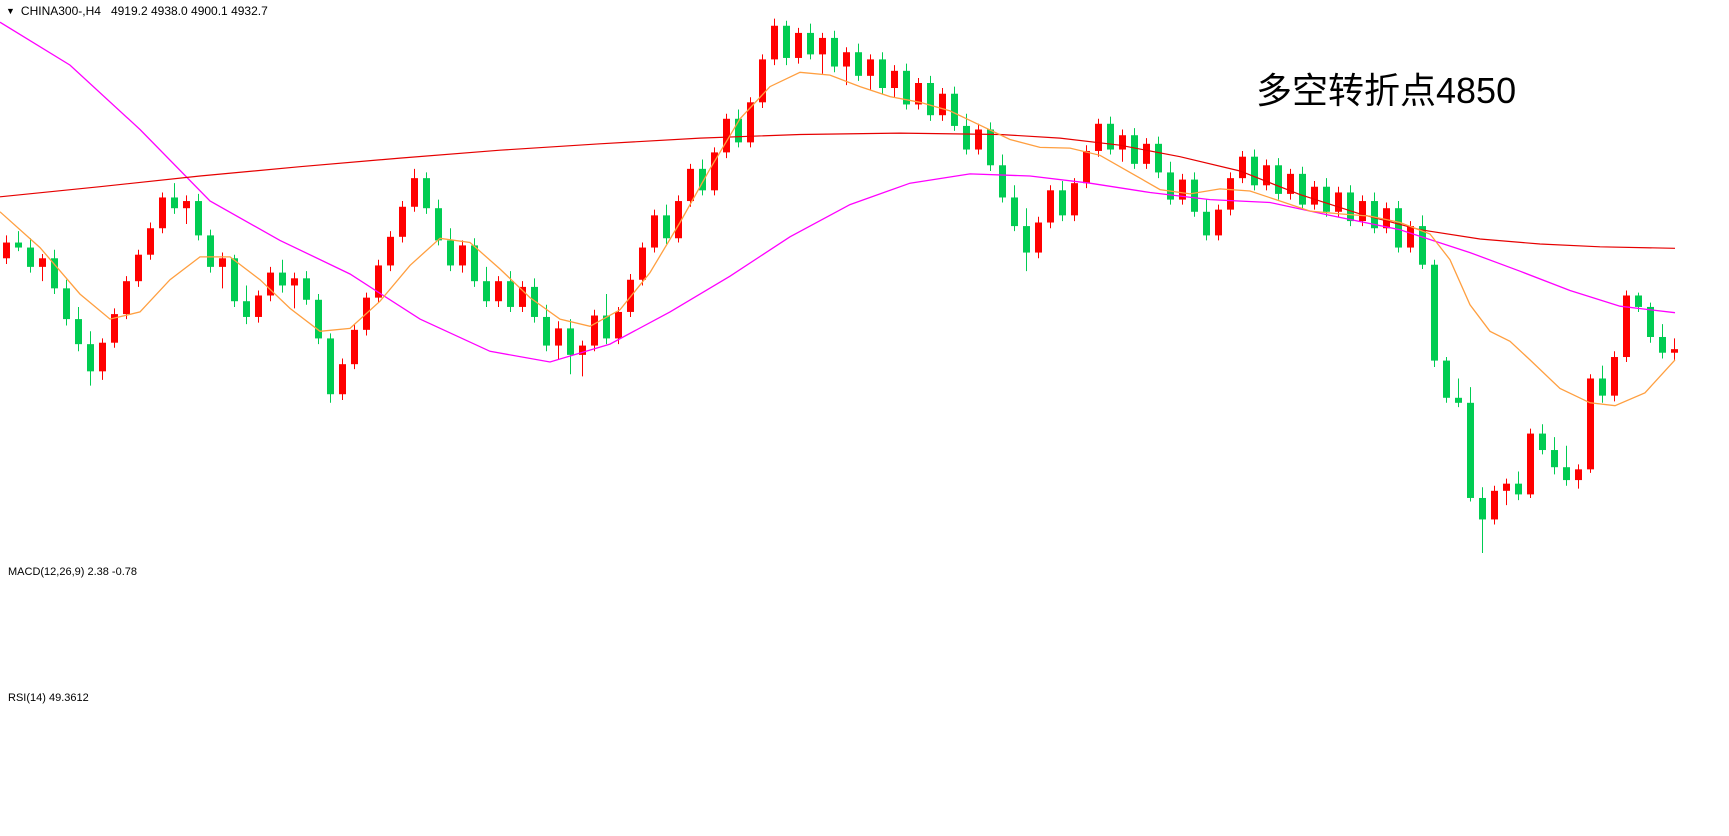 The image size is (1729, 836). I want to click on ohlc-quote-values: 4919.2 4938.0 4900.1 4932.7, so click(189, 11).